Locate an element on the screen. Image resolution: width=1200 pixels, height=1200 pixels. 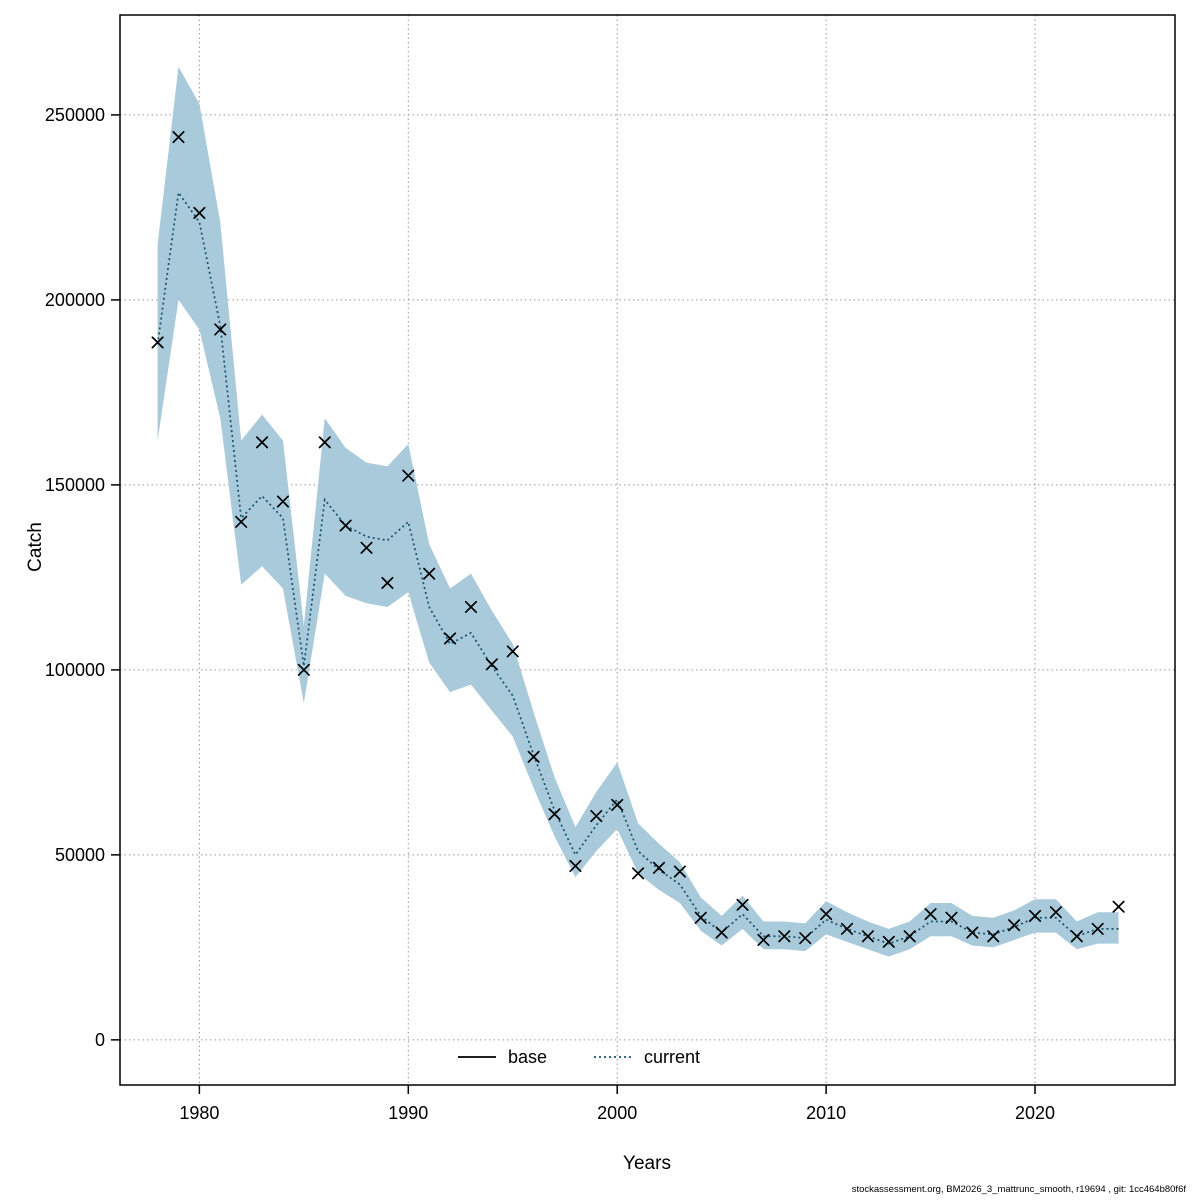
x-axis-tick-label: 1990 is located at coordinates (408, 1113).